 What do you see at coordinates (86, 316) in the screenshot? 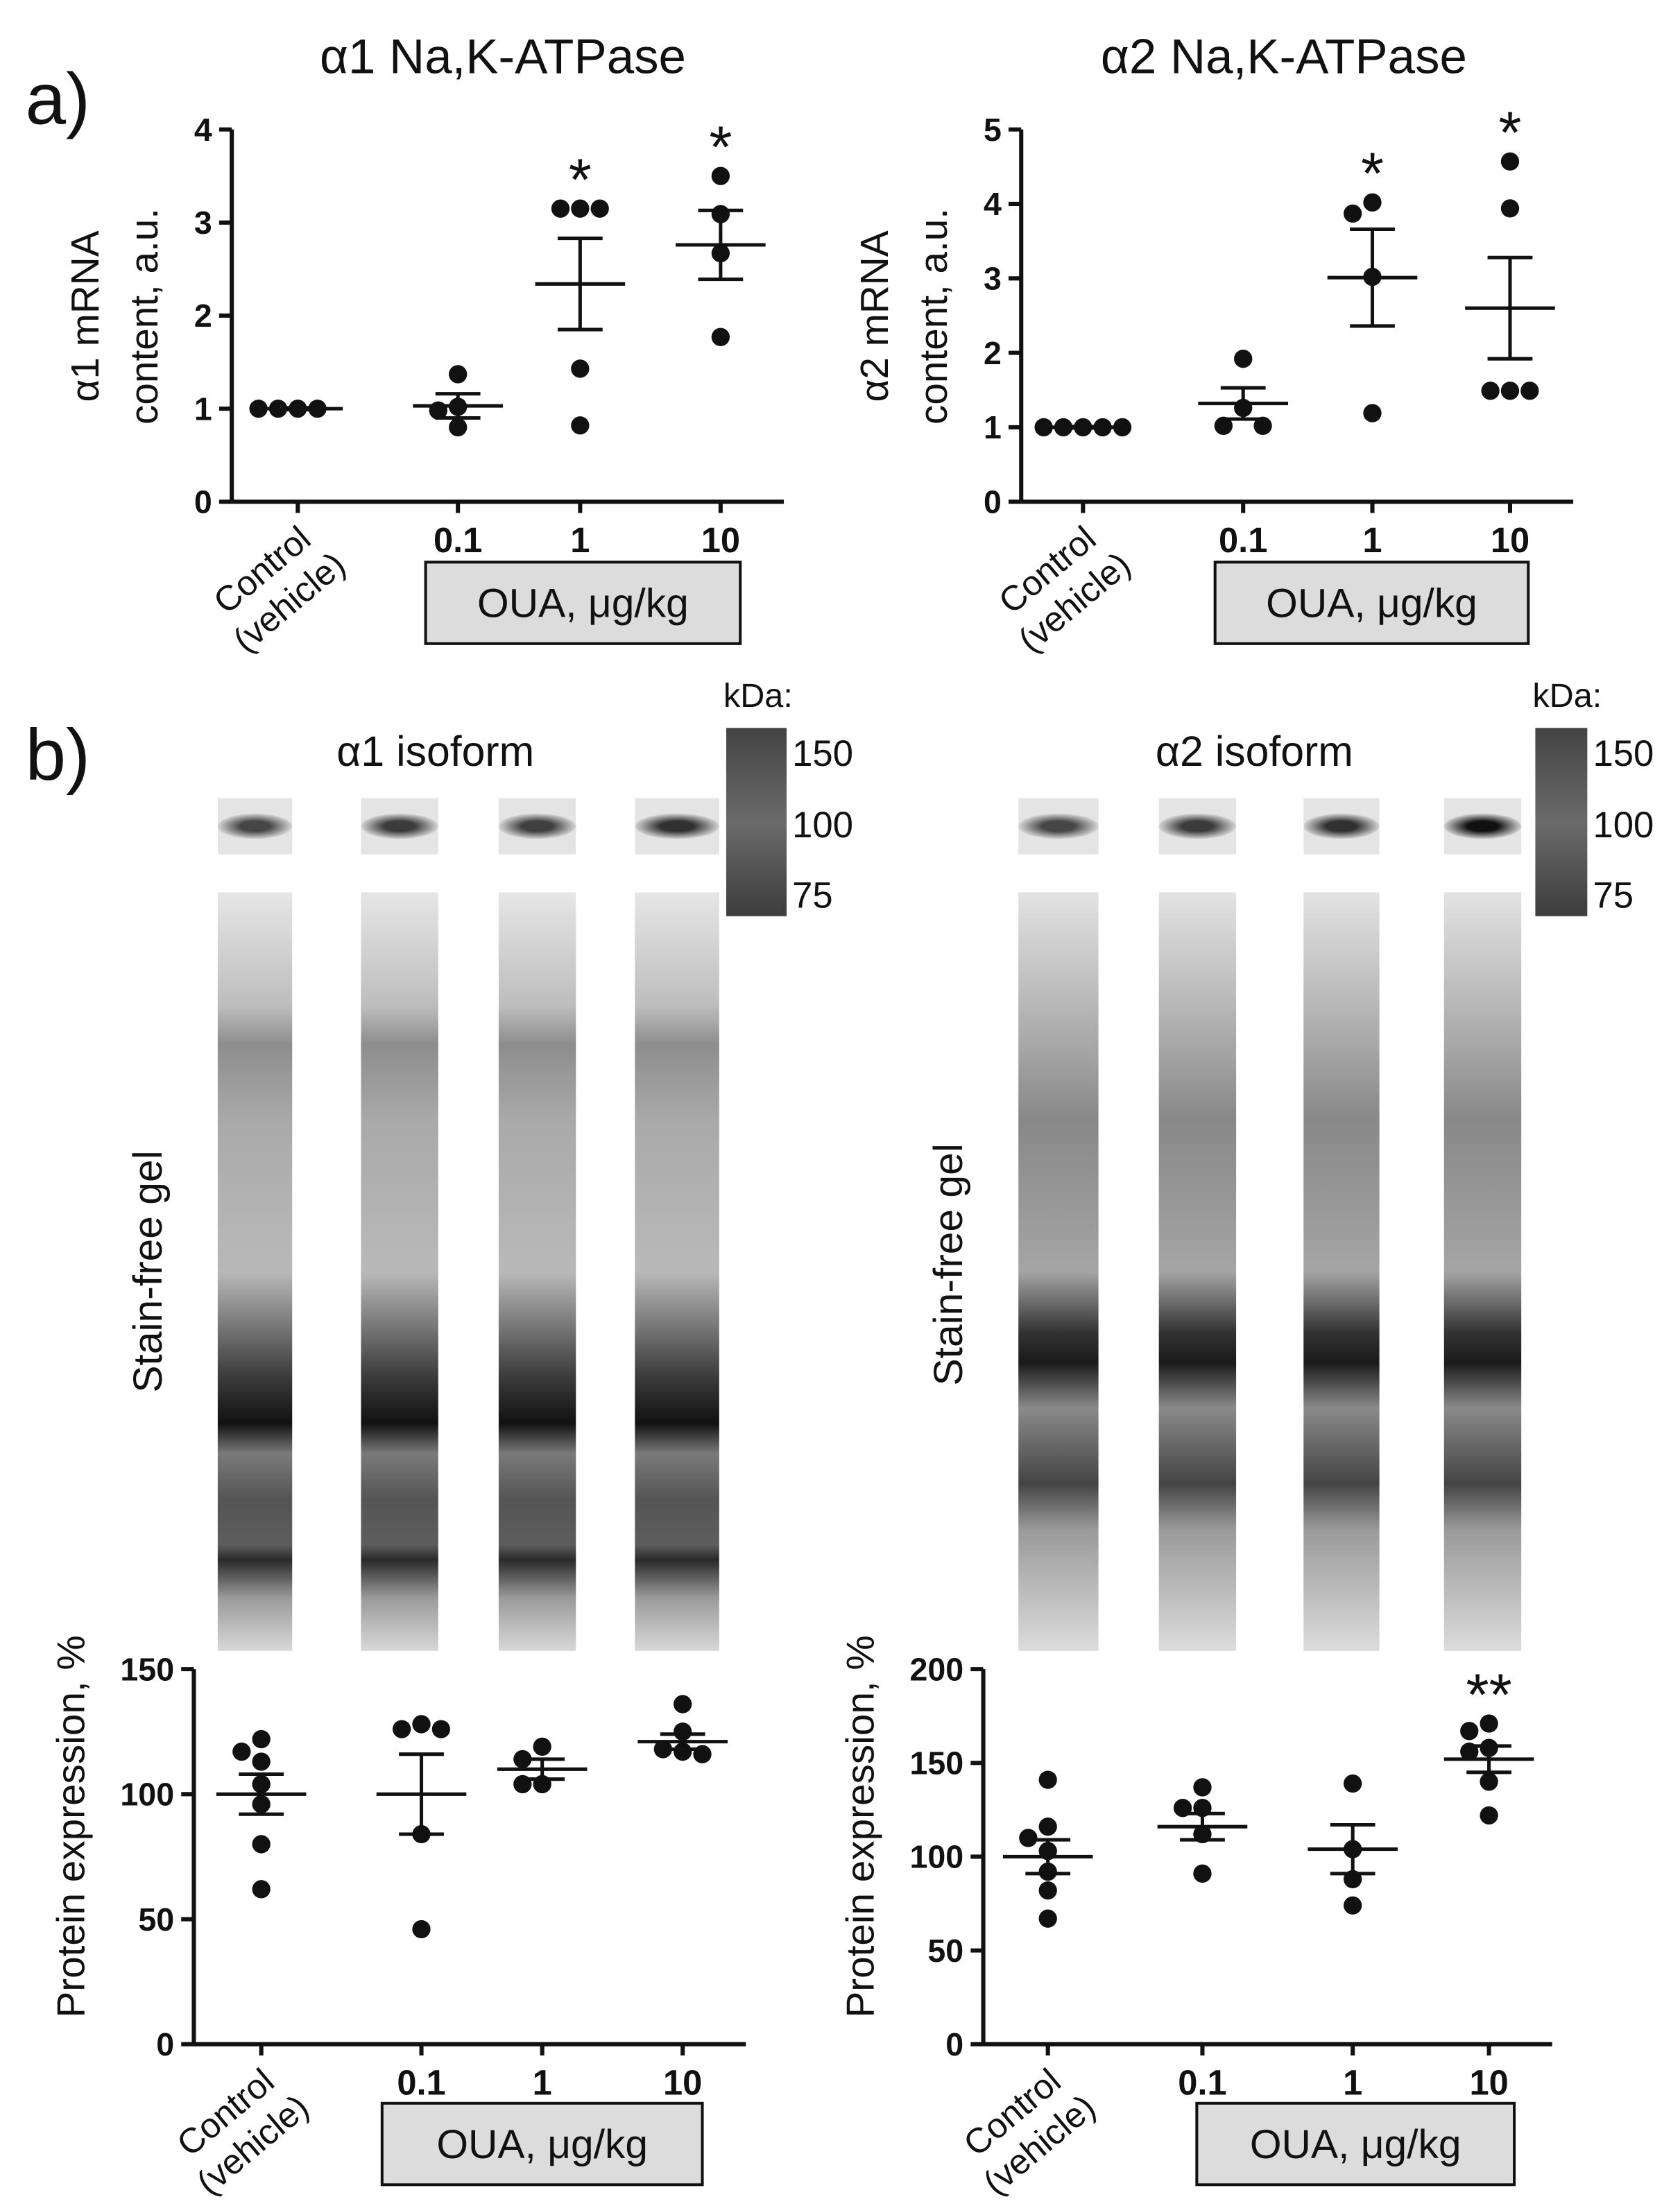
I see `y-axis-label: α1 mRNA` at bounding box center [86, 316].